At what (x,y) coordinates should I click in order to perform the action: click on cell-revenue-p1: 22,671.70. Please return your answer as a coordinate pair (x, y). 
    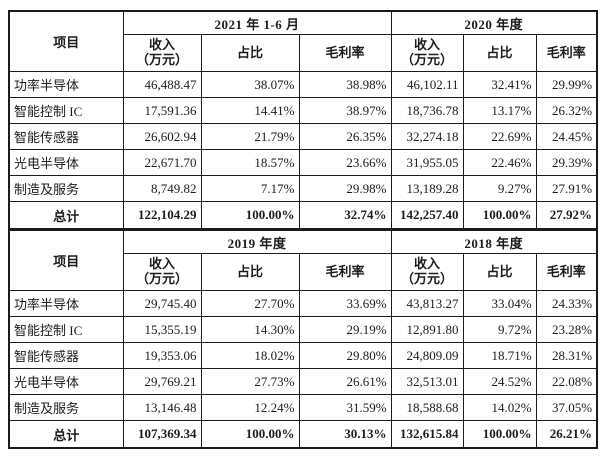
    Looking at the image, I should click on (162, 162).